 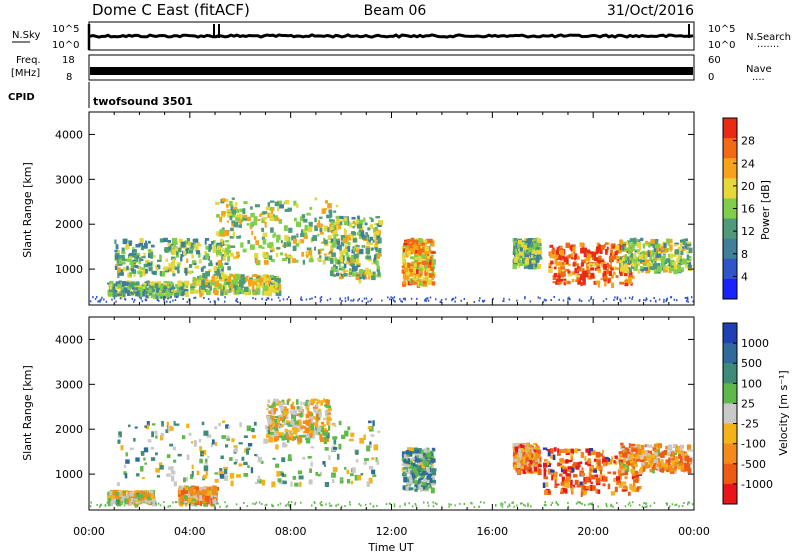 I want to click on y-tick-label: 2000, so click(x=69, y=224).